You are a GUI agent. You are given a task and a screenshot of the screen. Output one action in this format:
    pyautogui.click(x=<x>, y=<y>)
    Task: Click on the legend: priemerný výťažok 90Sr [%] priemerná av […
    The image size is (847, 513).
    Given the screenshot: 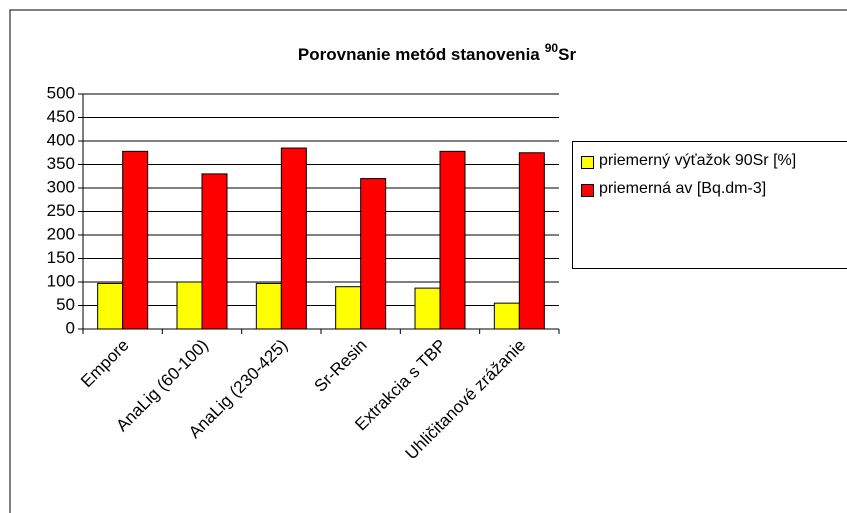 What is the action you would take?
    pyautogui.click(x=709, y=205)
    